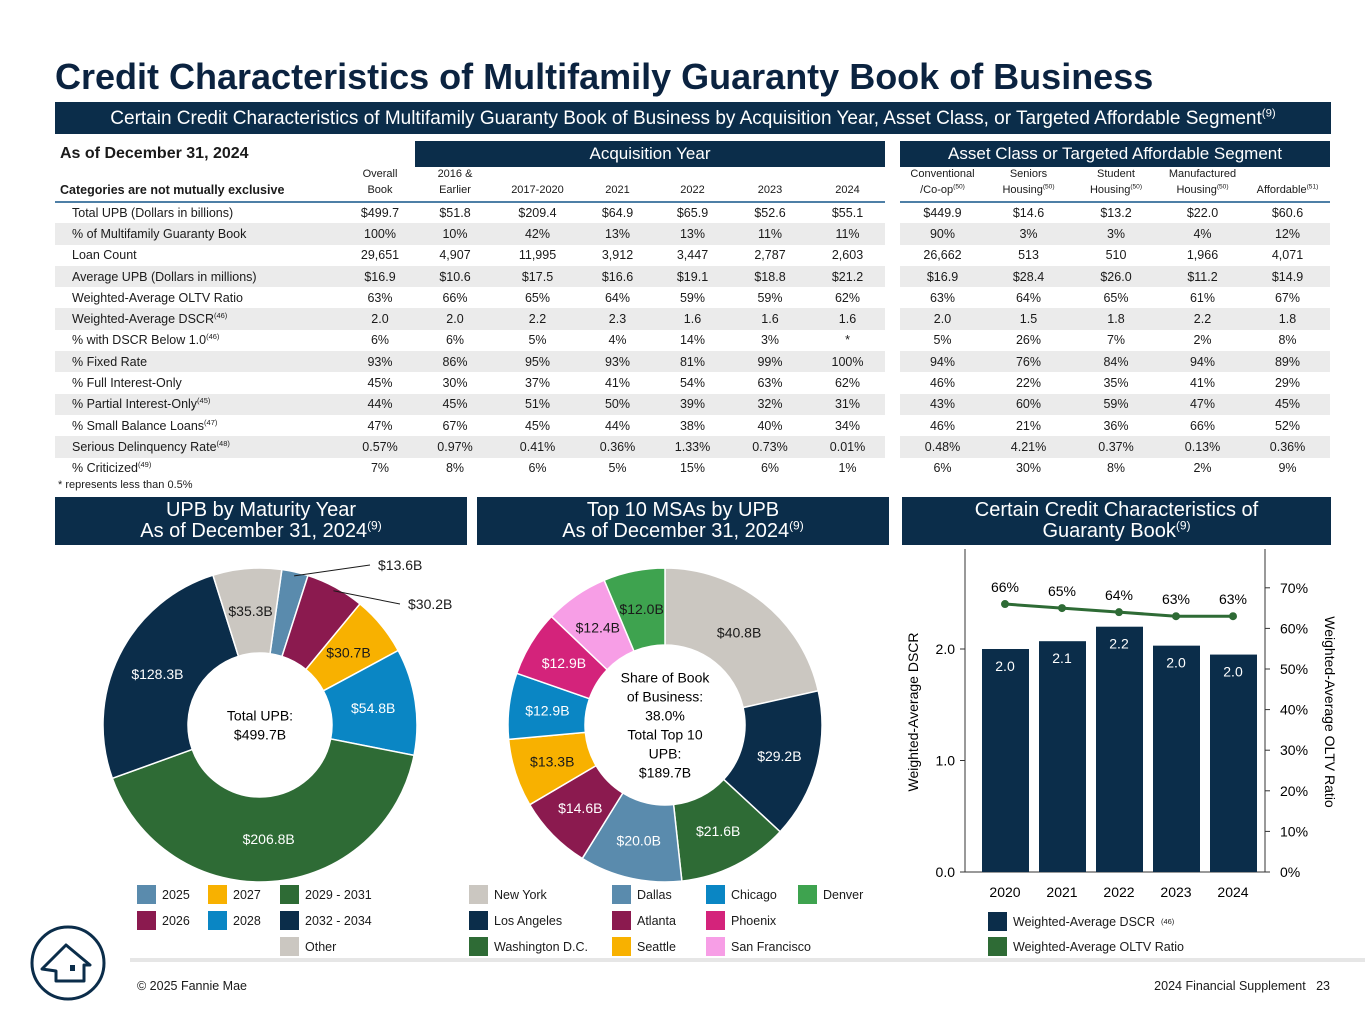  Describe the element at coordinates (1202, 383) in the screenshot. I see `table-cell: 41%` at that location.